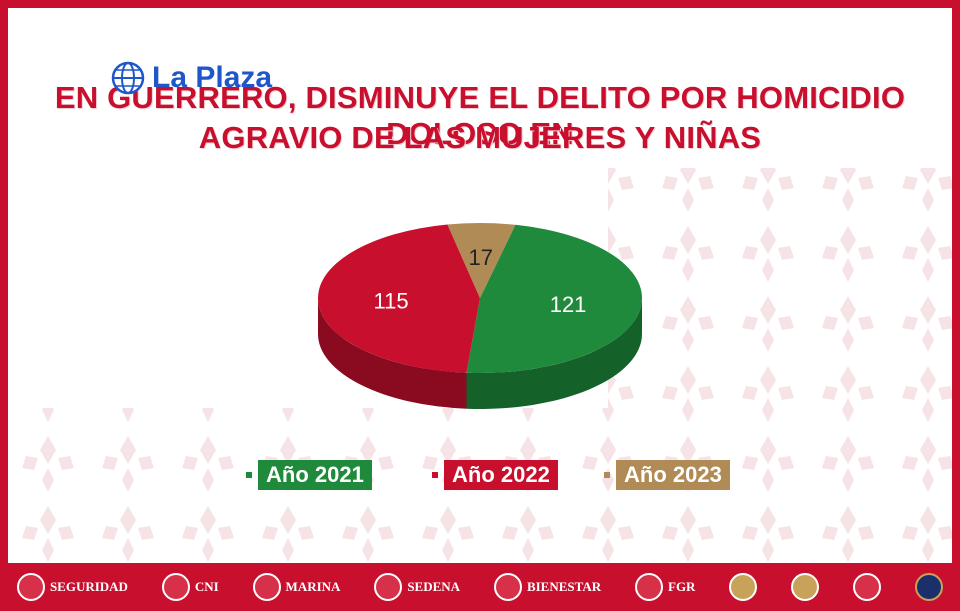  What do you see at coordinates (391, 300) in the screenshot?
I see `data-label: 115` at bounding box center [391, 300].